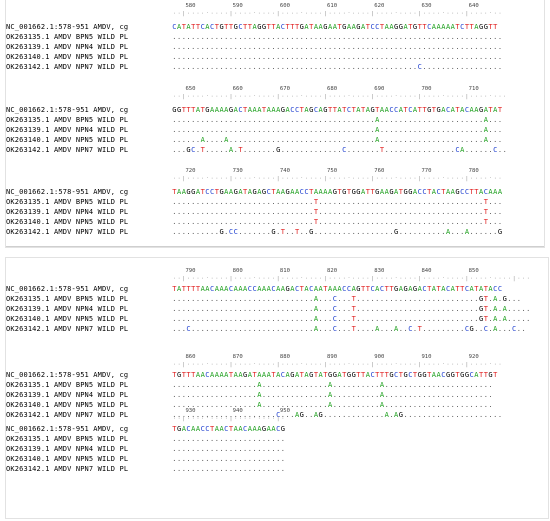  I want to click on sequence-name: OK263135.1 AMDV BPN5 WILD PL, so click(67, 385).